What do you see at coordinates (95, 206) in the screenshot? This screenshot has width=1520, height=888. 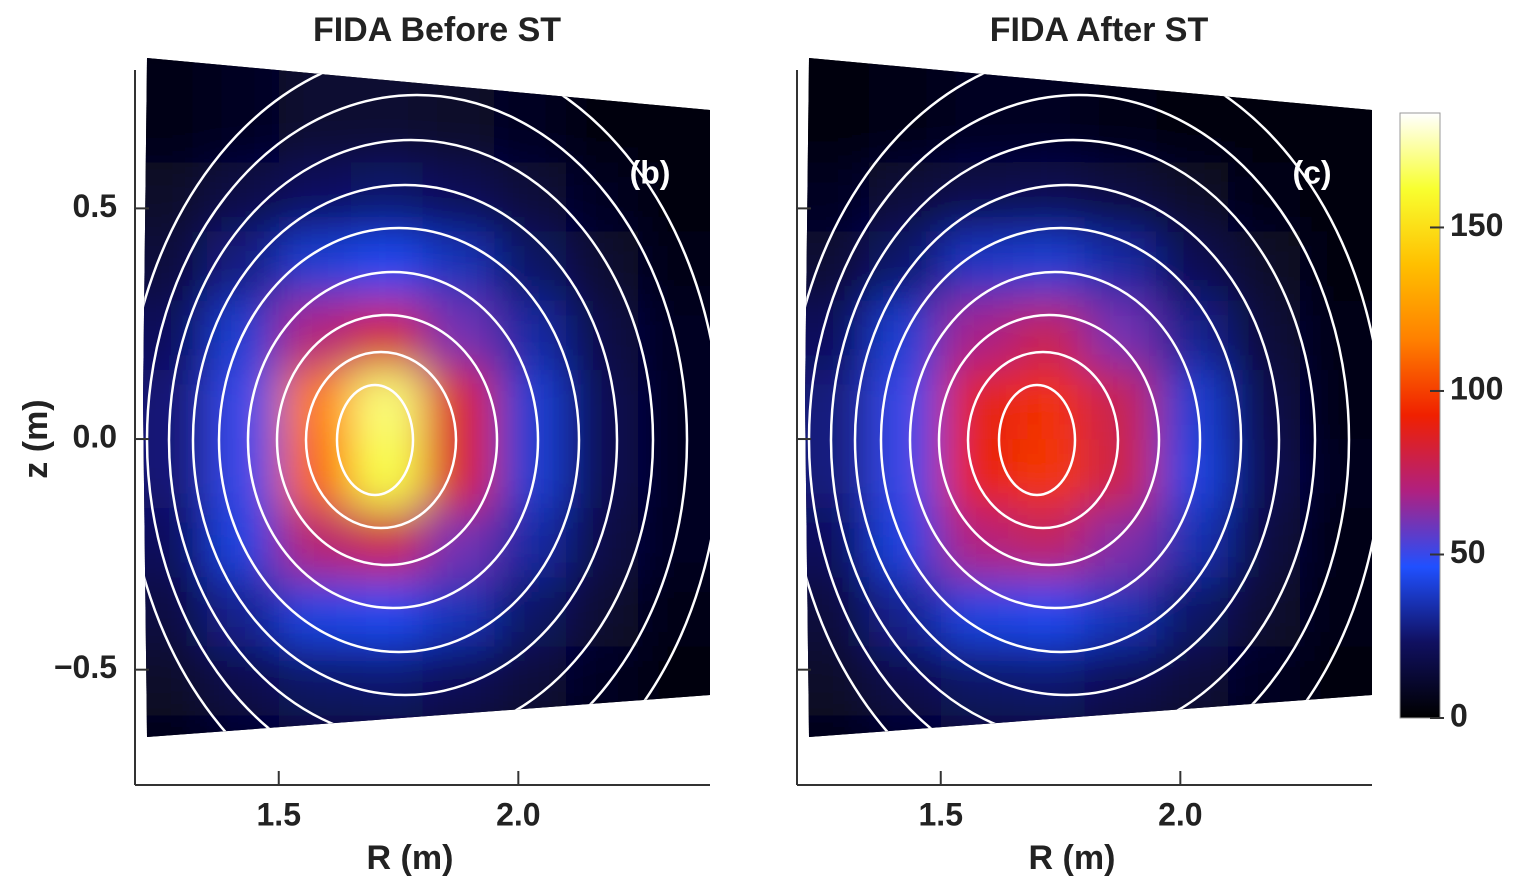 I see `y-tick-label: 0.5` at bounding box center [95, 206].